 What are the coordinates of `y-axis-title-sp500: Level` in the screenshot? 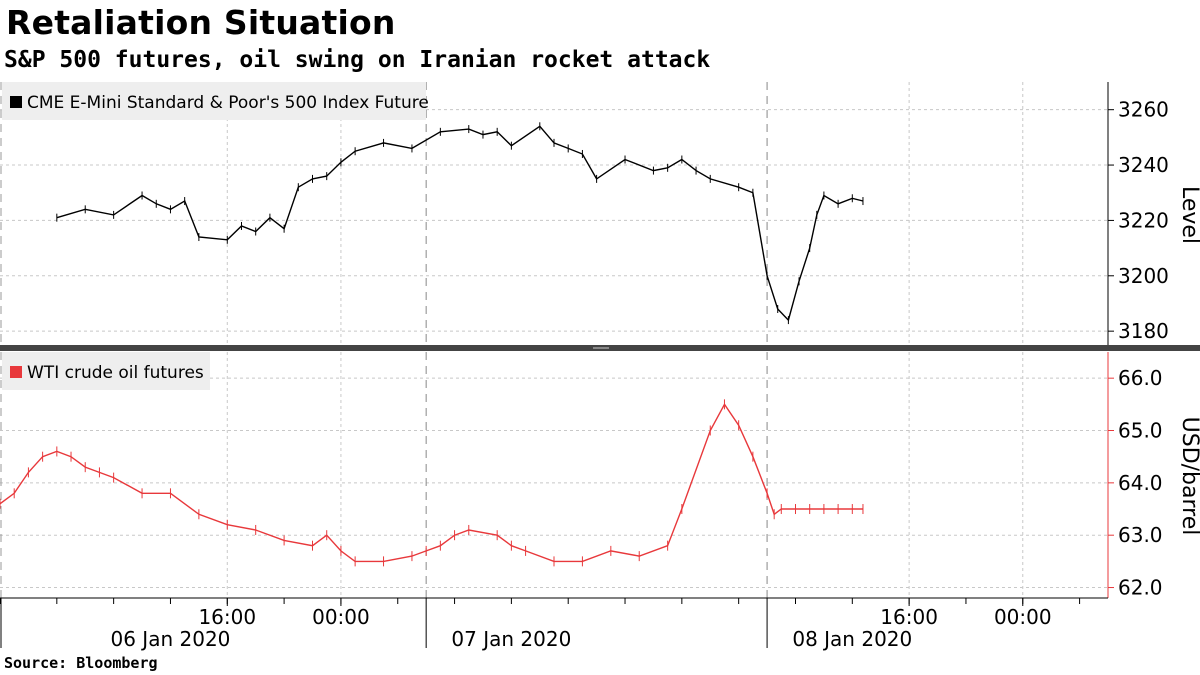 It's located at (1188, 215).